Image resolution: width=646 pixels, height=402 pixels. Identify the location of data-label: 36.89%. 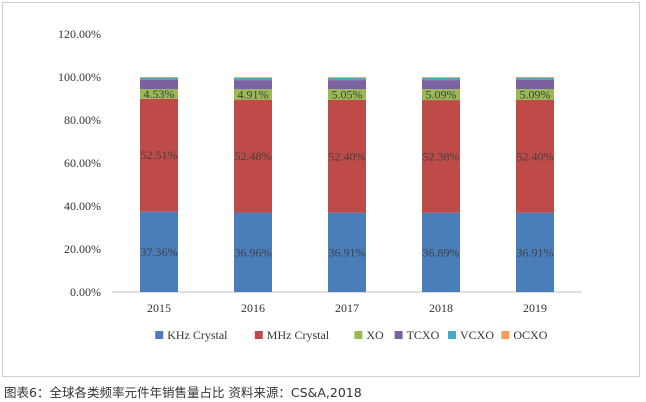
(441, 252).